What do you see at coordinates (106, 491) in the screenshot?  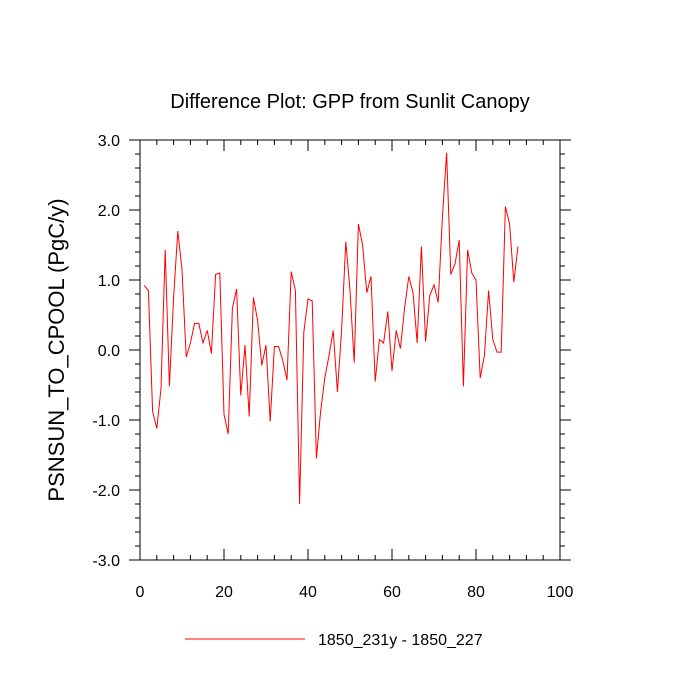 I see `y-tick-label: -2.0` at bounding box center [106, 491].